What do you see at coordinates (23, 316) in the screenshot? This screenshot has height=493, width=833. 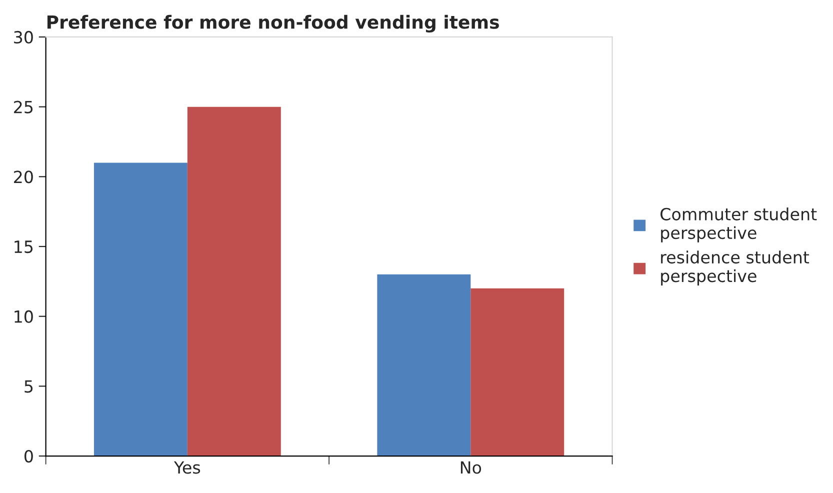 I see `y-tick-label: 10` at bounding box center [23, 316].